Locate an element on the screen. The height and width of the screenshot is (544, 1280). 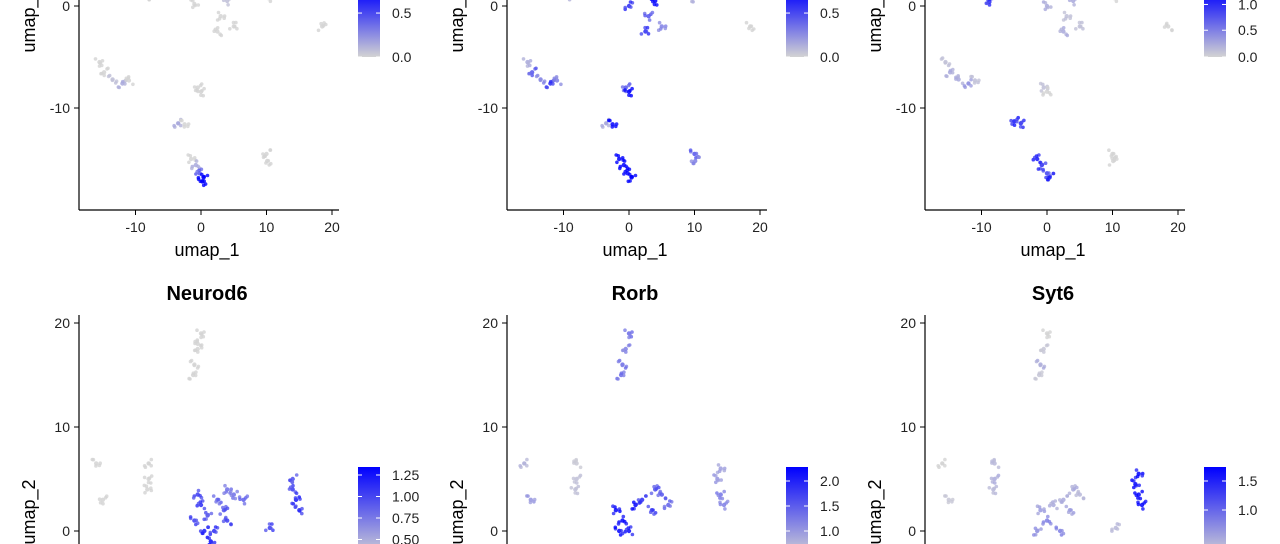
x-tick-label: 0 is located at coordinates (1047, 227).